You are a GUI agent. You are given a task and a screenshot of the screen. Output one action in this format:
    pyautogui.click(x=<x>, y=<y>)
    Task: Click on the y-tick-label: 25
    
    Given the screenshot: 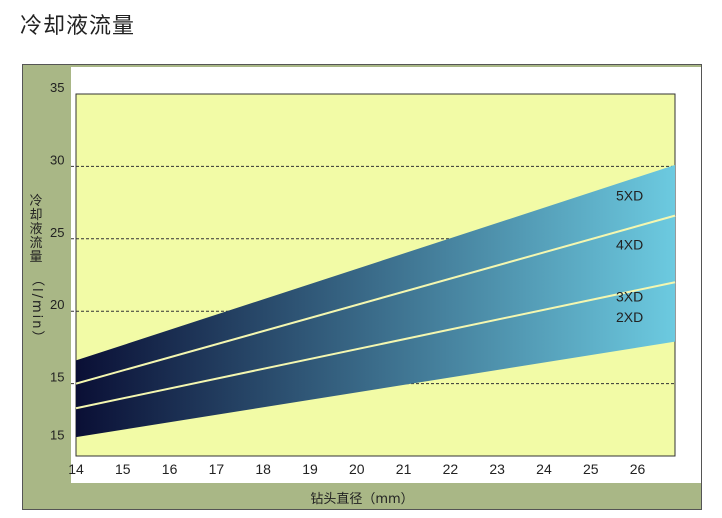 What is the action you would take?
    pyautogui.click(x=57, y=232)
    